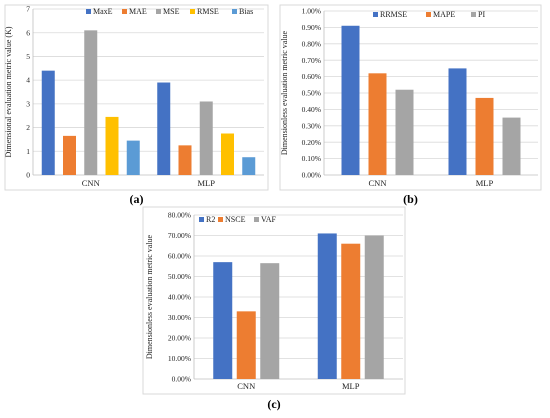 The height and width of the screenshot is (418, 550). What do you see at coordinates (273, 404) in the screenshot?
I see `panel-label: (c)` at bounding box center [273, 404].